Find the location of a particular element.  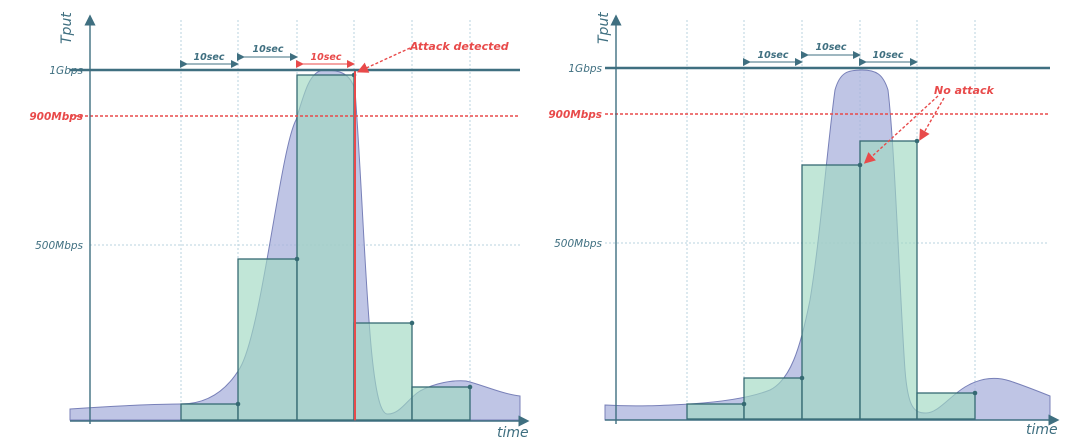

left-window-label-2: 10sec is located at coordinates (268, 49).